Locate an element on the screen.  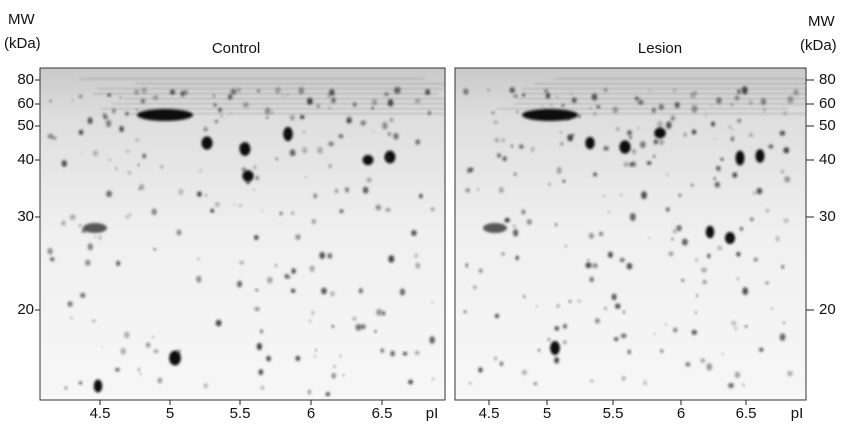
mw-tick-label: 30 is located at coordinates (25, 216).